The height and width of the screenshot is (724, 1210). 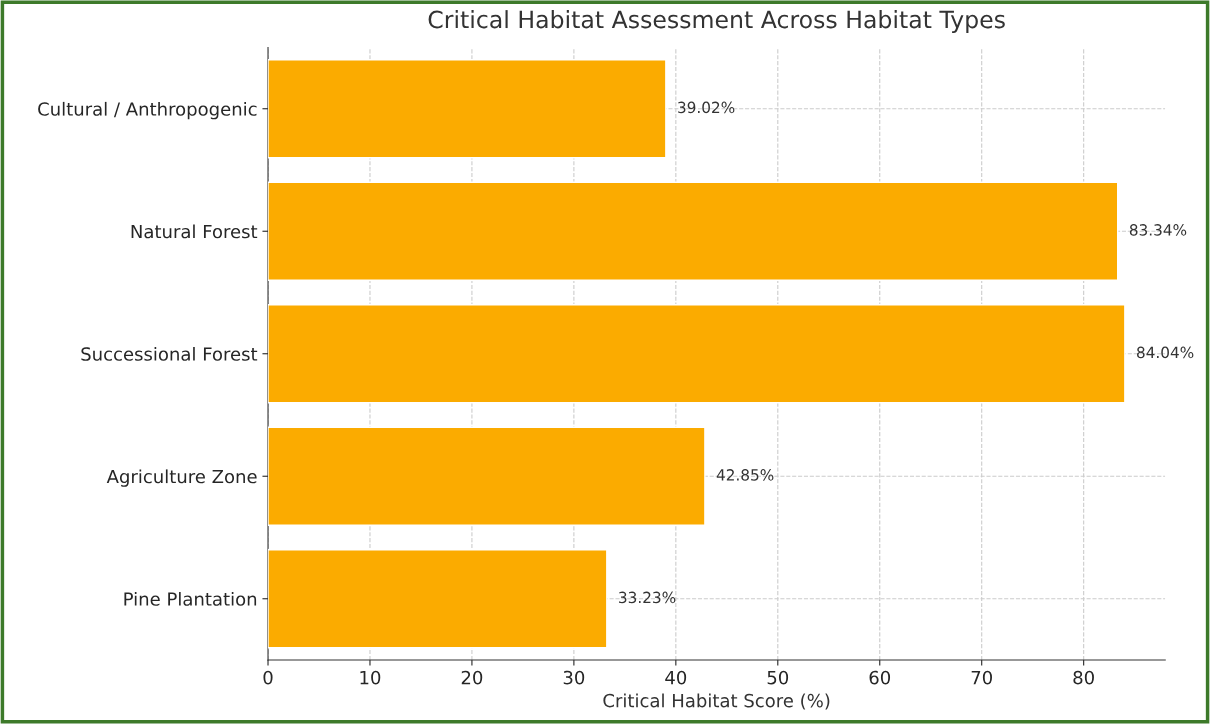 I want to click on x-tick-label: 10, so click(x=370, y=677).